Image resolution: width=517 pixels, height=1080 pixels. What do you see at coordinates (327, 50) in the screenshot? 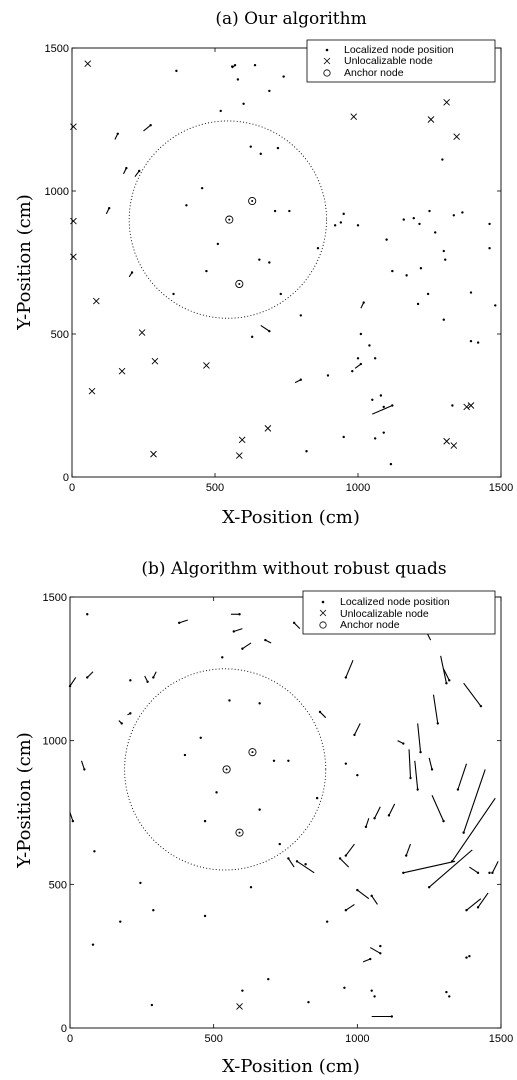
I see `panel-a-legend-dot-marker` at bounding box center [327, 50].